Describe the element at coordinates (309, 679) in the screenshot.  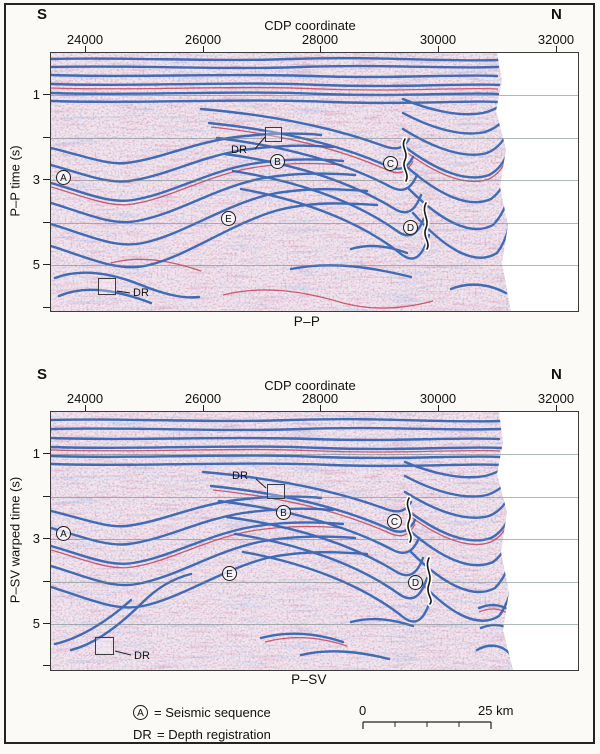
I see `panel-caption-psv: P–SV` at that location.